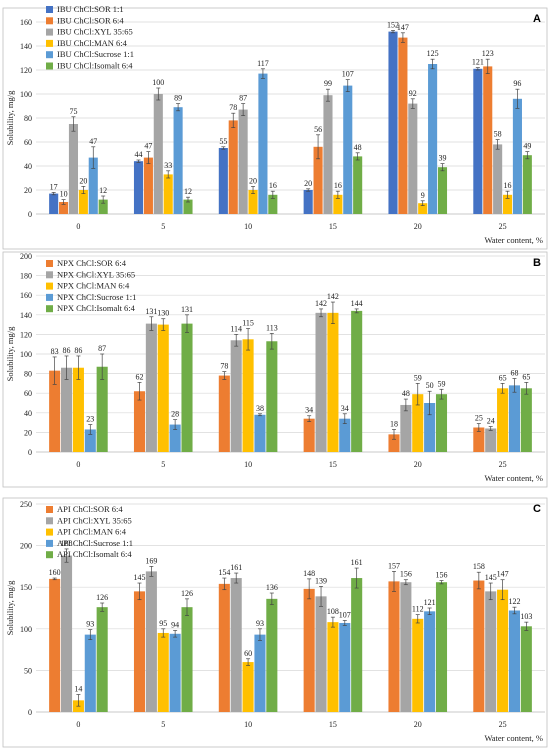  Describe the element at coordinates (78, 226) in the screenshot. I see `x-tick-label: 0` at that location.